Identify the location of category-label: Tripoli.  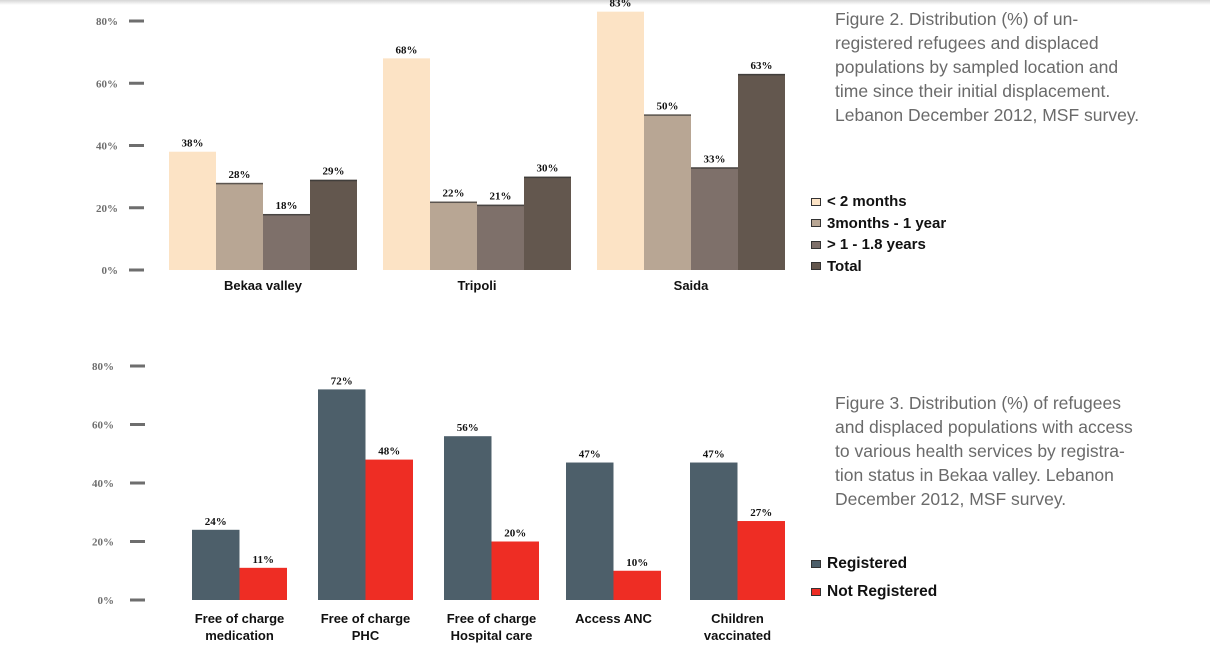
(477, 285).